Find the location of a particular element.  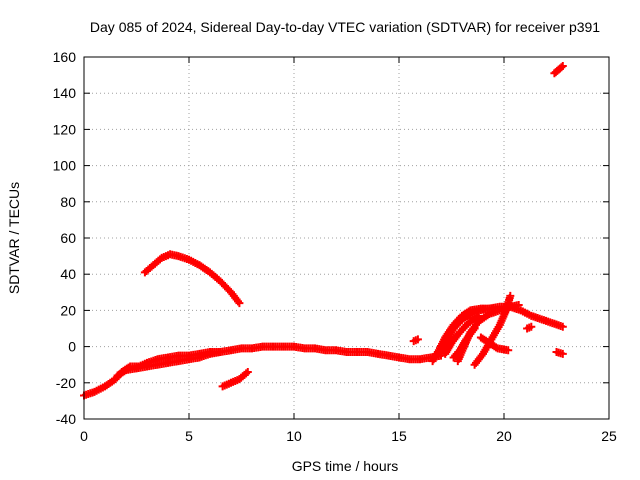

series-low-track-secondary is located at coordinates (169, 364).